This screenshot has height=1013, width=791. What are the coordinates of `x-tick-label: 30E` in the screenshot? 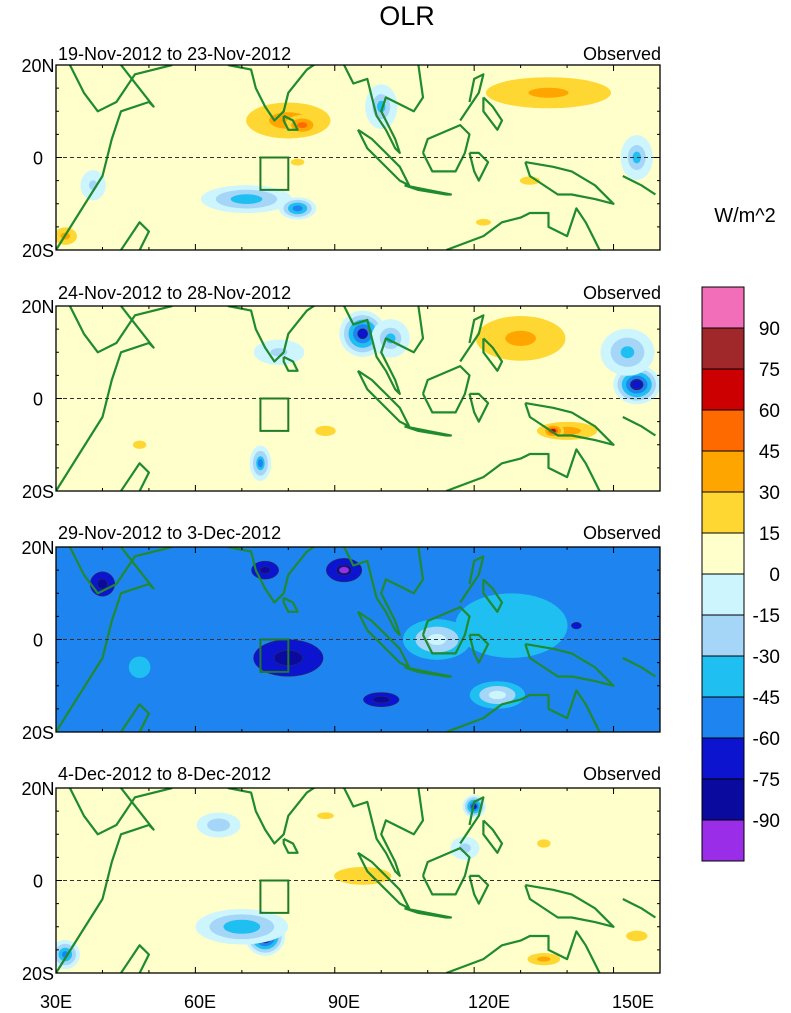 It's located at (56, 1002).